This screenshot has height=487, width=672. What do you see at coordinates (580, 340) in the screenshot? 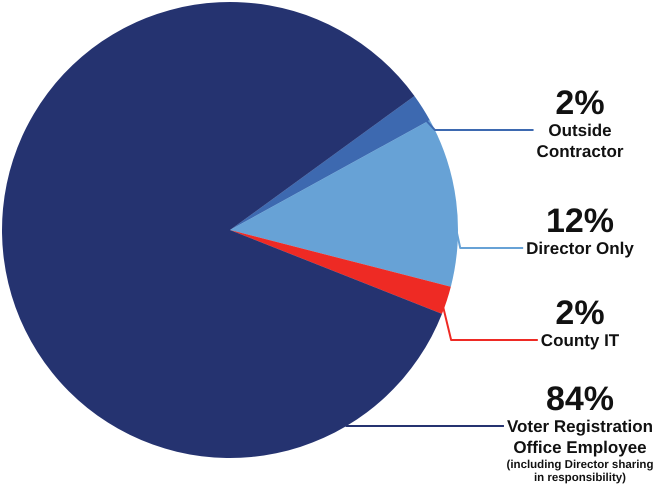
I see `slice-label: County IT` at bounding box center [580, 340].